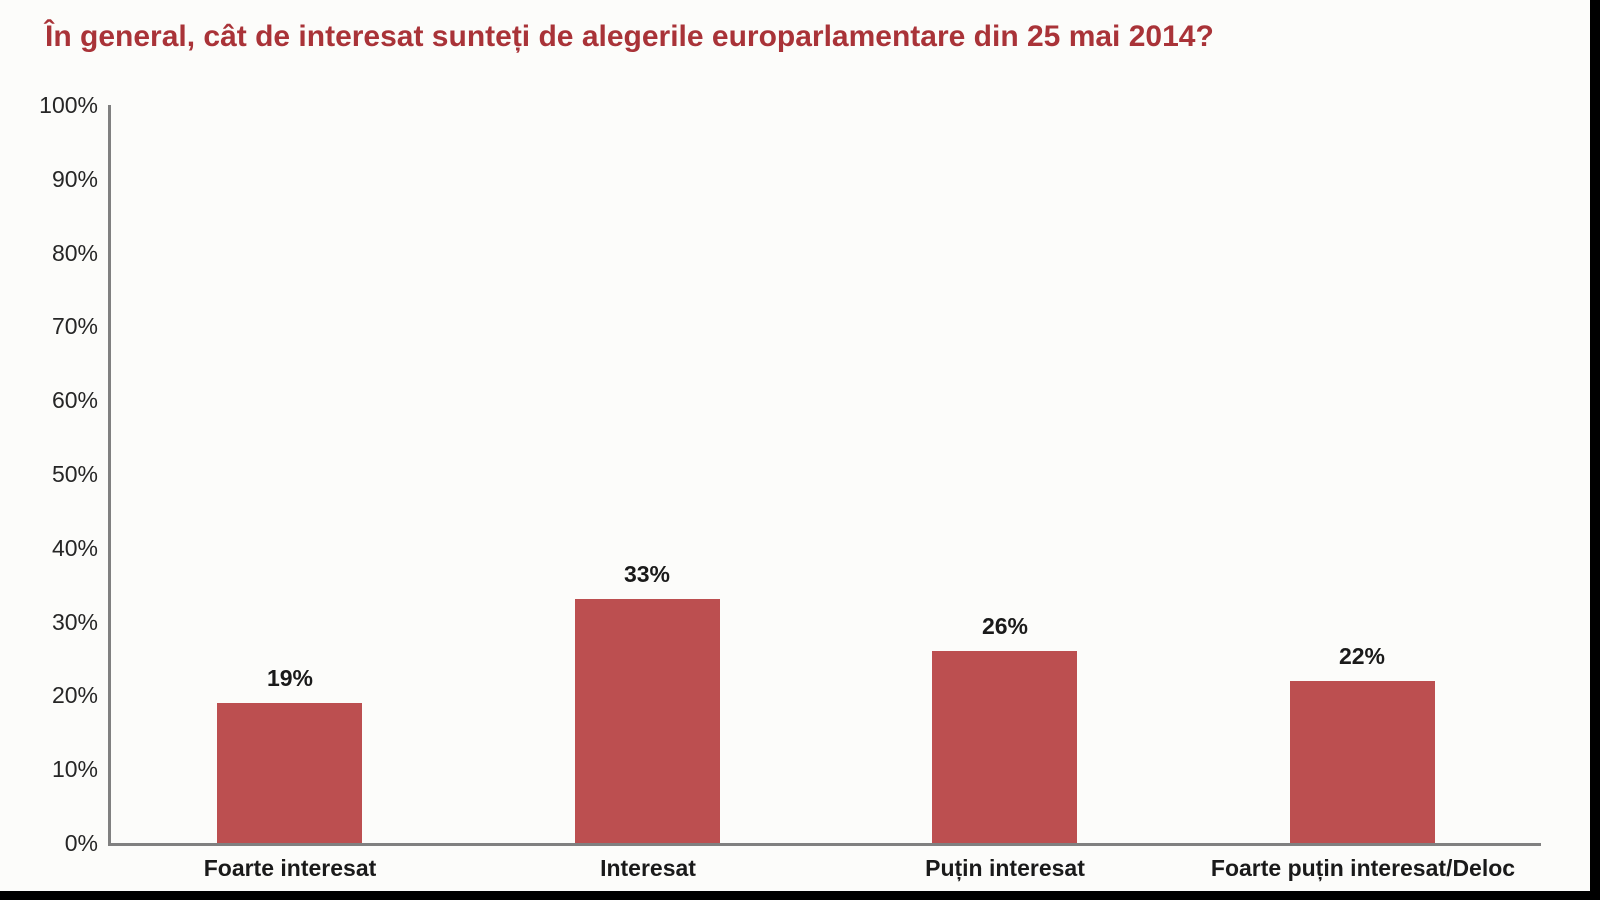 The image size is (1600, 900). Describe the element at coordinates (648, 868) in the screenshot. I see `category-label: Interesat` at that location.